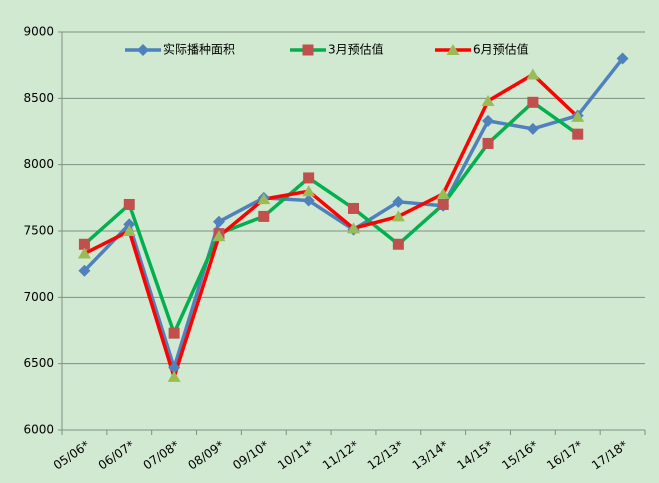  I want to click on legend-label: 3月预估值, so click(356, 49).